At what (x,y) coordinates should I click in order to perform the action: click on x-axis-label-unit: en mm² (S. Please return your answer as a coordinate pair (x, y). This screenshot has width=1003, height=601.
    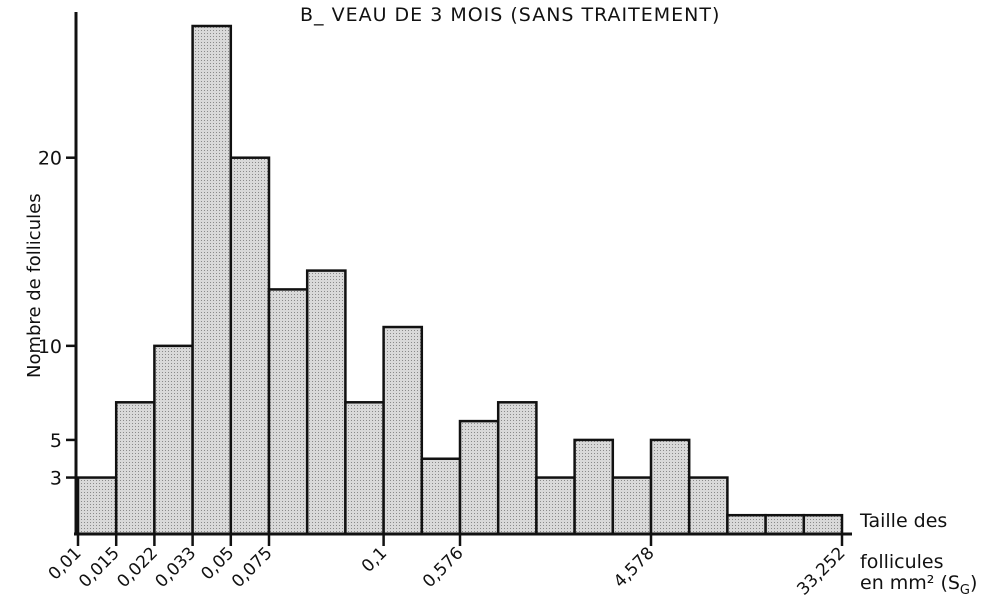
    Looking at the image, I should click on (910, 583).